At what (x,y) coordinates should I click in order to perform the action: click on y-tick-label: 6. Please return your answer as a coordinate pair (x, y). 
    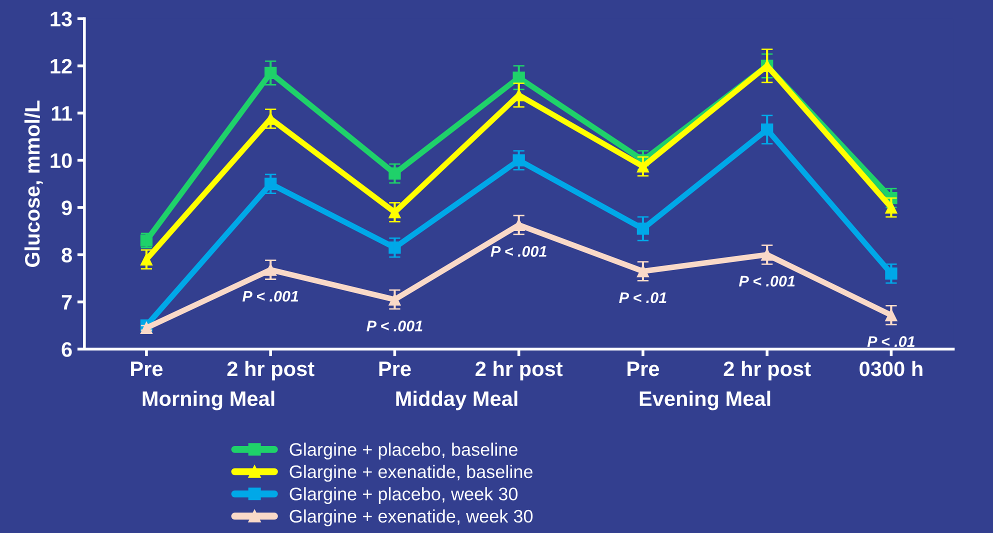
    Looking at the image, I should click on (67, 349).